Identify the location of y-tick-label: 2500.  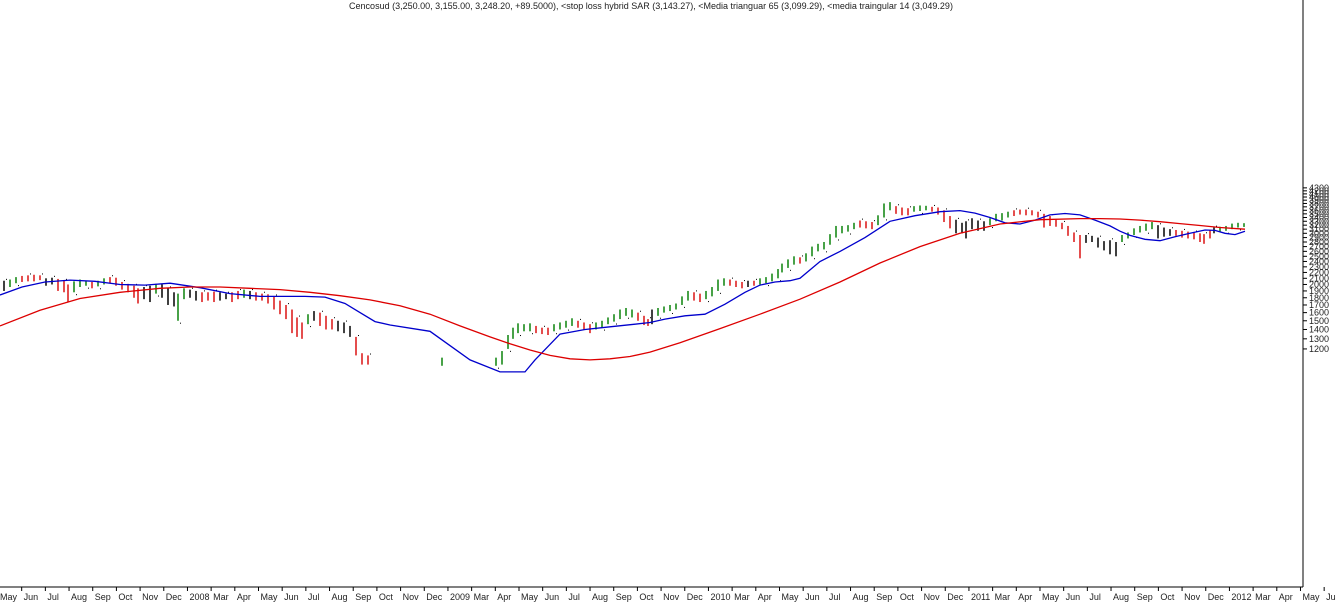
(1319, 256).